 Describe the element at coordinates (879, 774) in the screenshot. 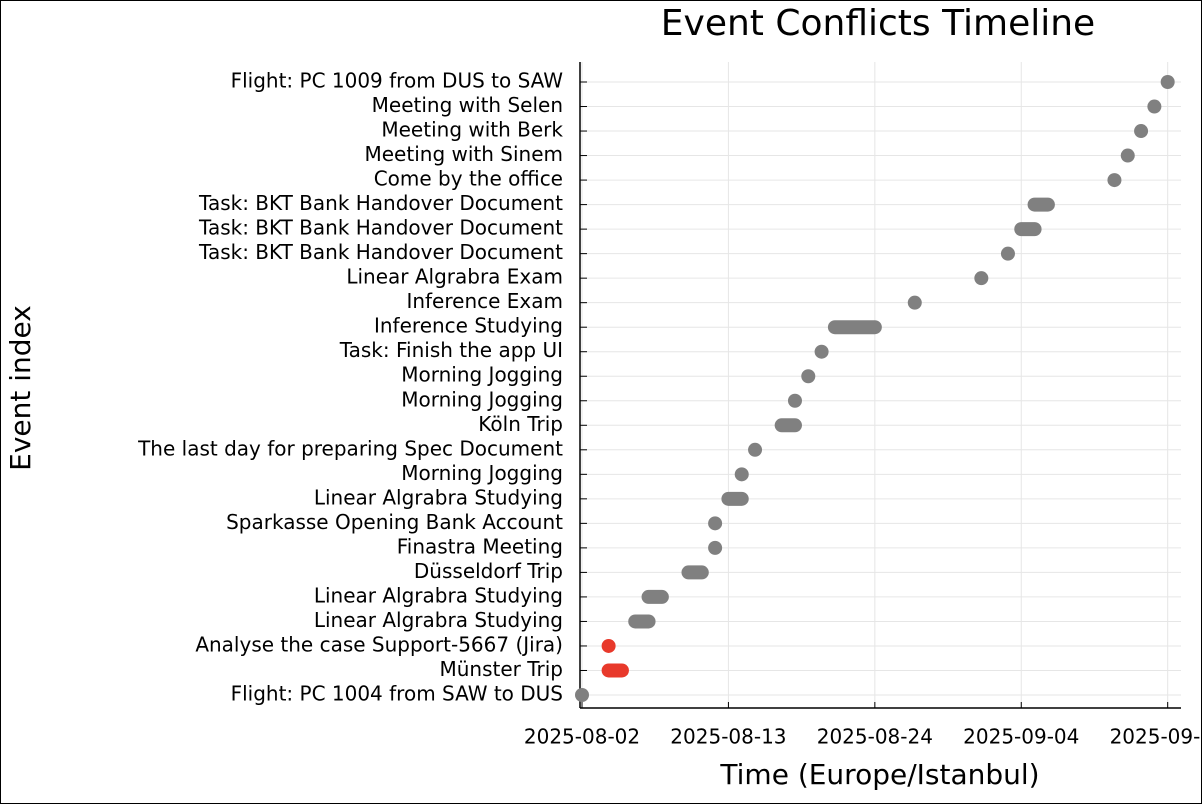

I see `x-axis-label: Time (Europe/Istanbul)` at that location.